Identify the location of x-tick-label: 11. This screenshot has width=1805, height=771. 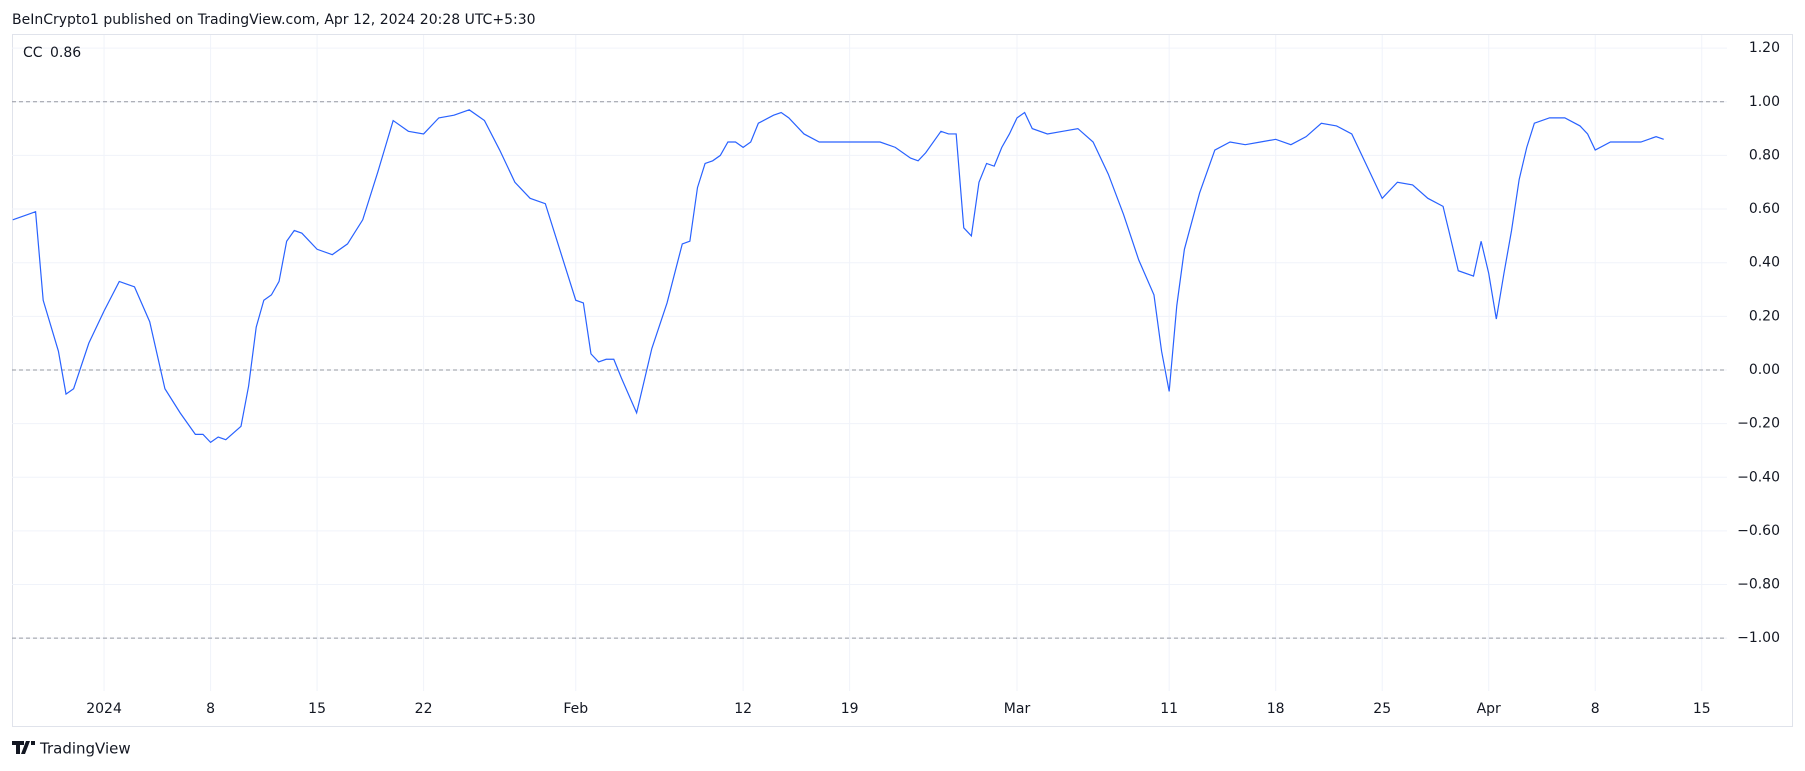
(1169, 709).